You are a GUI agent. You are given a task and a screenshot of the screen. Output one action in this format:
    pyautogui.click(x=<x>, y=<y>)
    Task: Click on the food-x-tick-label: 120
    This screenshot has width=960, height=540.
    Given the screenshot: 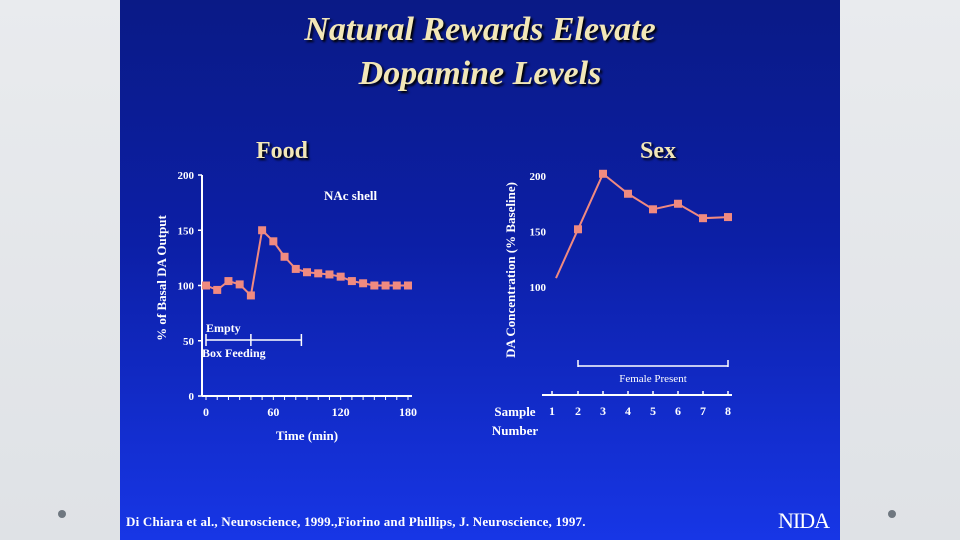 What is the action you would take?
    pyautogui.click(x=341, y=412)
    